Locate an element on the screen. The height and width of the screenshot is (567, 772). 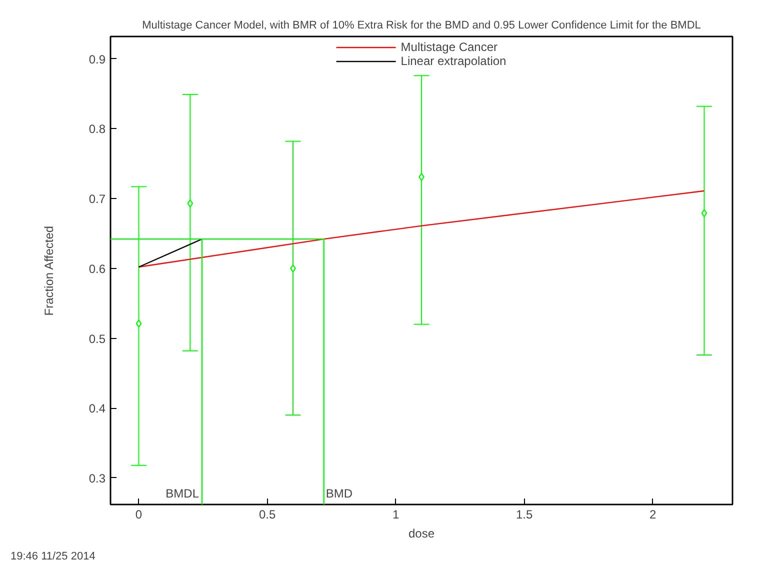
y-tick-label: 0.8 is located at coordinates (97, 129).